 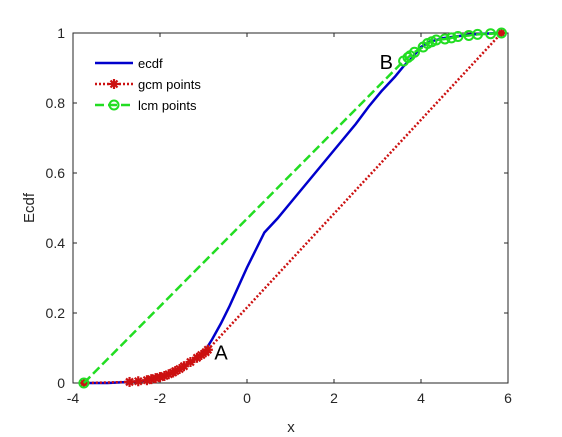 I want to click on annotation-A: A, so click(x=221, y=354).